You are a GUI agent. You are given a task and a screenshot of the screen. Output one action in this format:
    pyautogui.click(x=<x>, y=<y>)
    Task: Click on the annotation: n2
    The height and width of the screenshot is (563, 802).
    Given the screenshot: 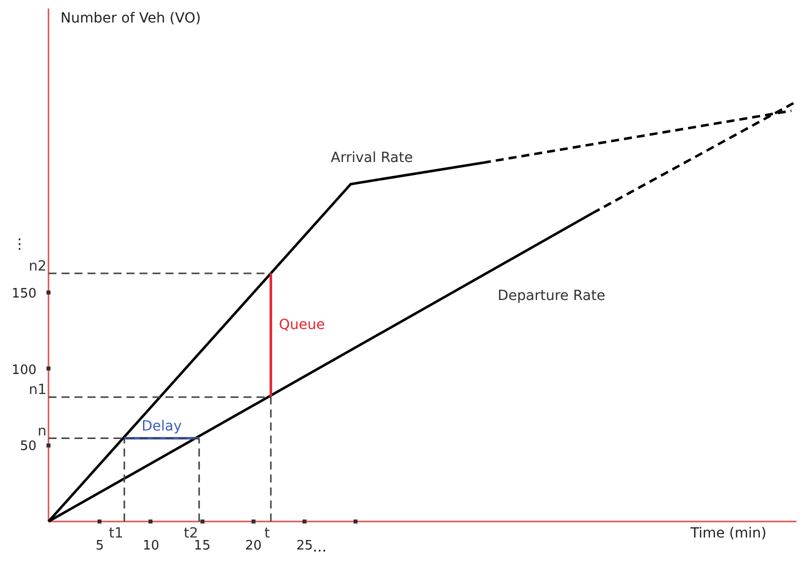 What is the action you would take?
    pyautogui.click(x=37, y=266)
    